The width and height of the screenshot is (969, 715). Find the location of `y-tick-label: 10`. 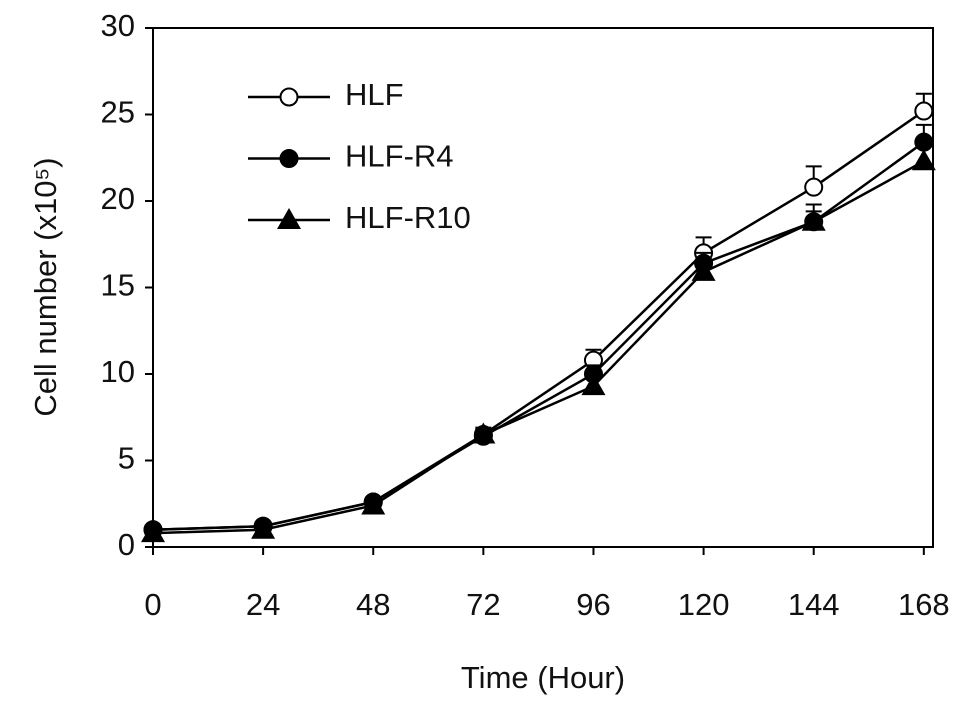

y-tick-label: 10 is located at coordinates (118, 371).